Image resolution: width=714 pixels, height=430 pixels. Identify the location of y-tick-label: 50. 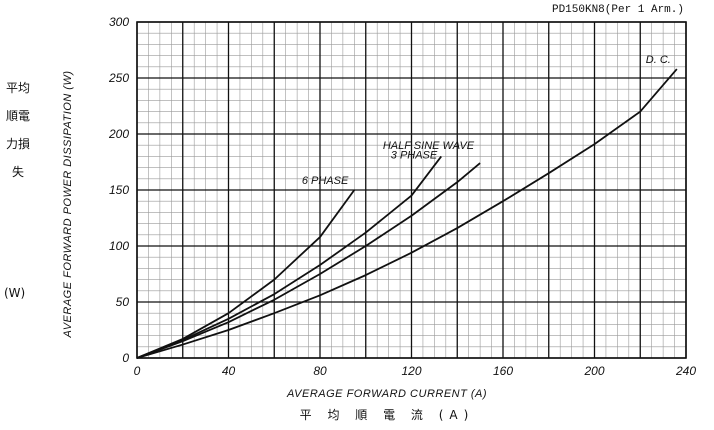
(123, 302).